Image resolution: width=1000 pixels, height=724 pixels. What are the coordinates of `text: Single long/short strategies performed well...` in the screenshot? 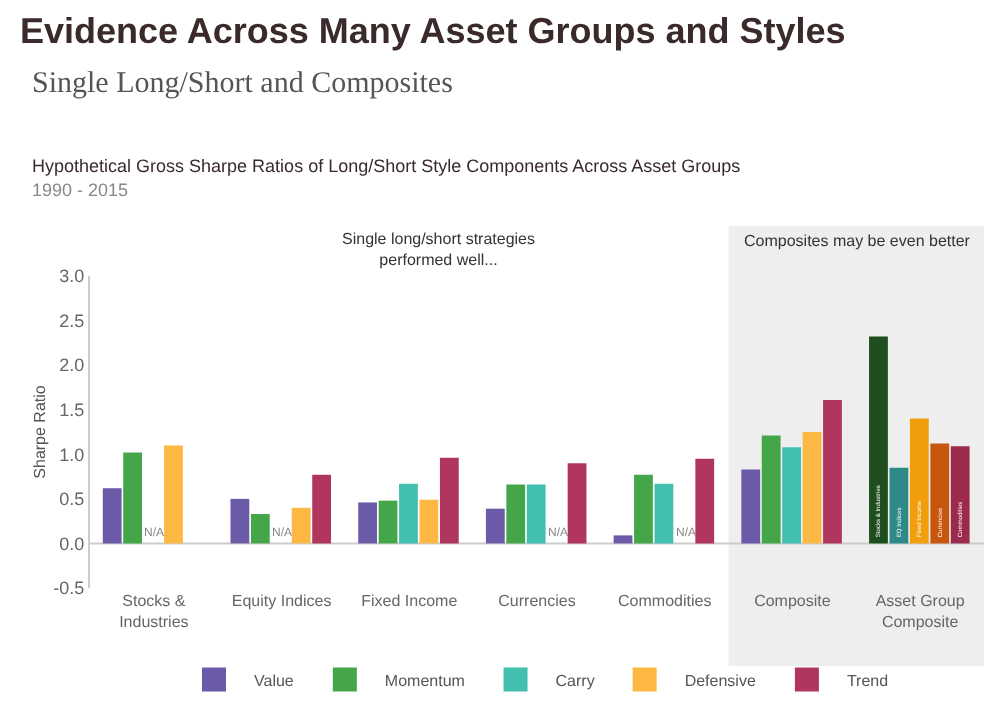 It's located at (438, 249).